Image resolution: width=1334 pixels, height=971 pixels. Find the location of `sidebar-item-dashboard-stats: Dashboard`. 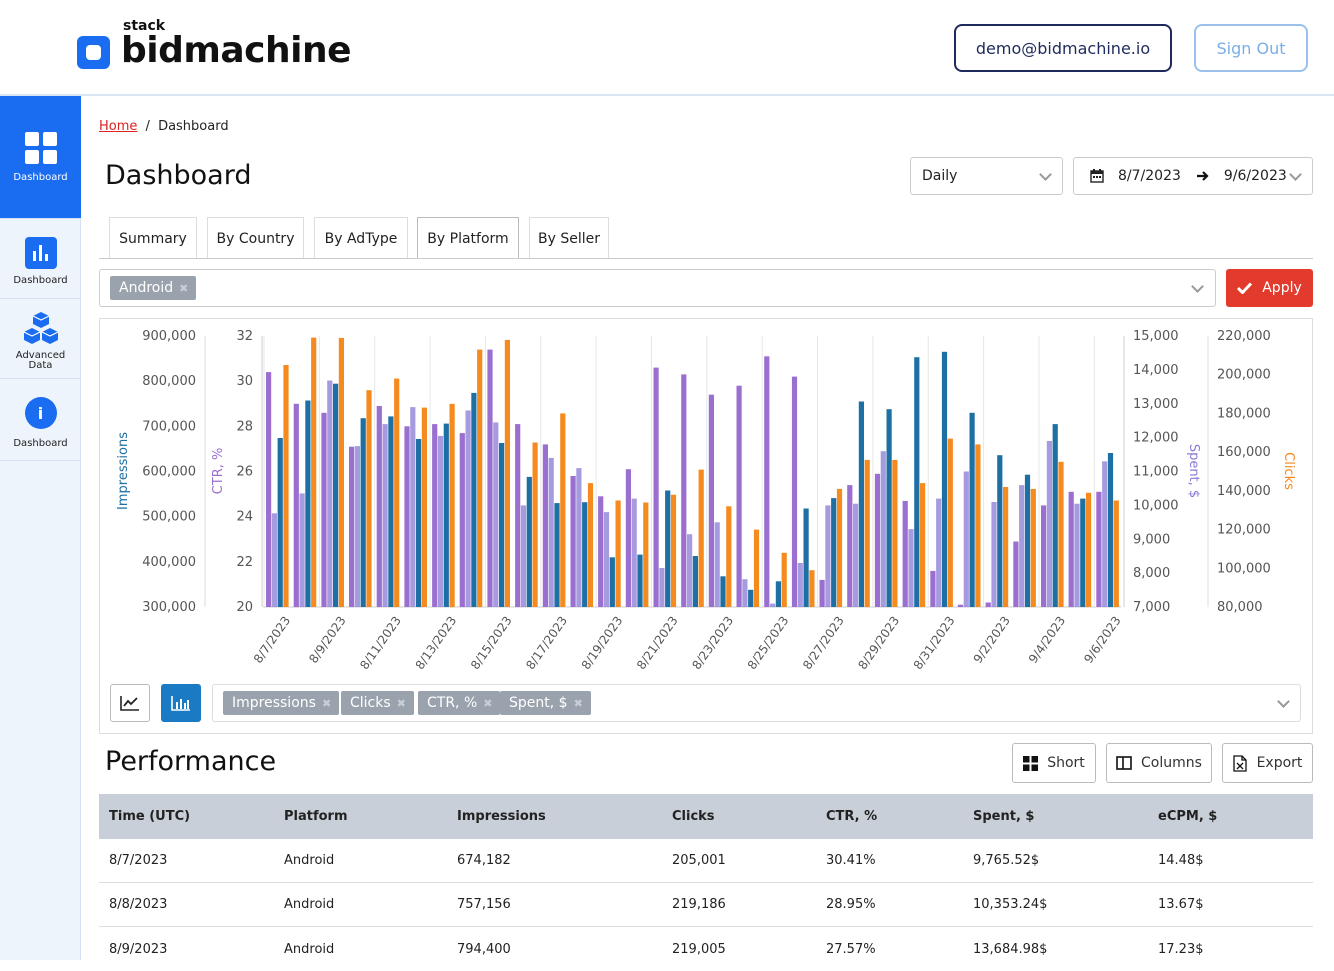

sidebar-item-dashboard-stats: Dashboard is located at coordinates (40, 259).